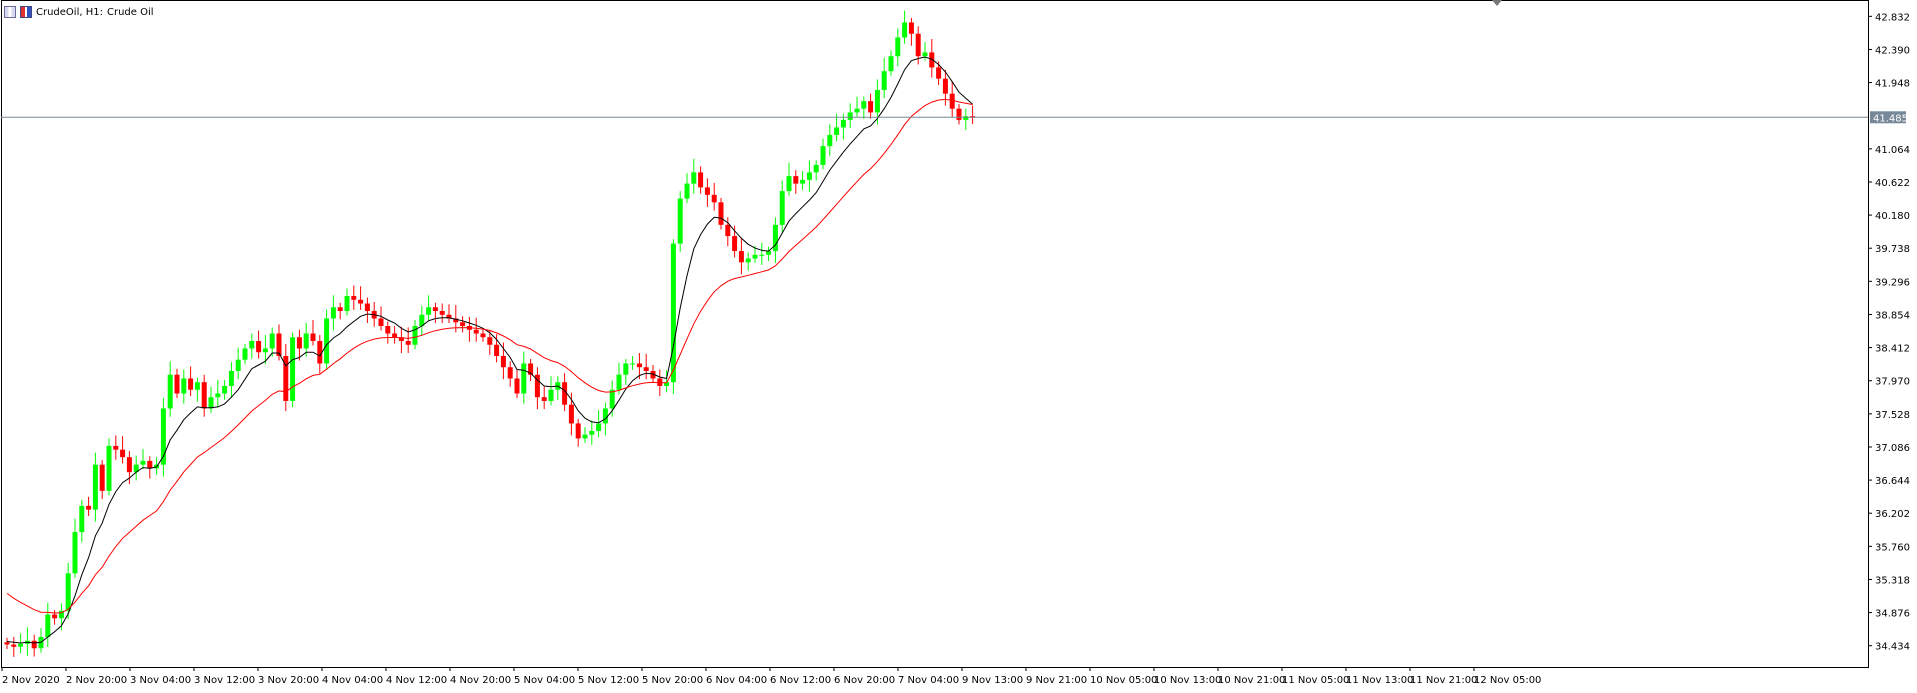 The image size is (1917, 693). Describe the element at coordinates (992, 680) in the screenshot. I see `x-tick-label: 9 Nov 13:00` at that location.